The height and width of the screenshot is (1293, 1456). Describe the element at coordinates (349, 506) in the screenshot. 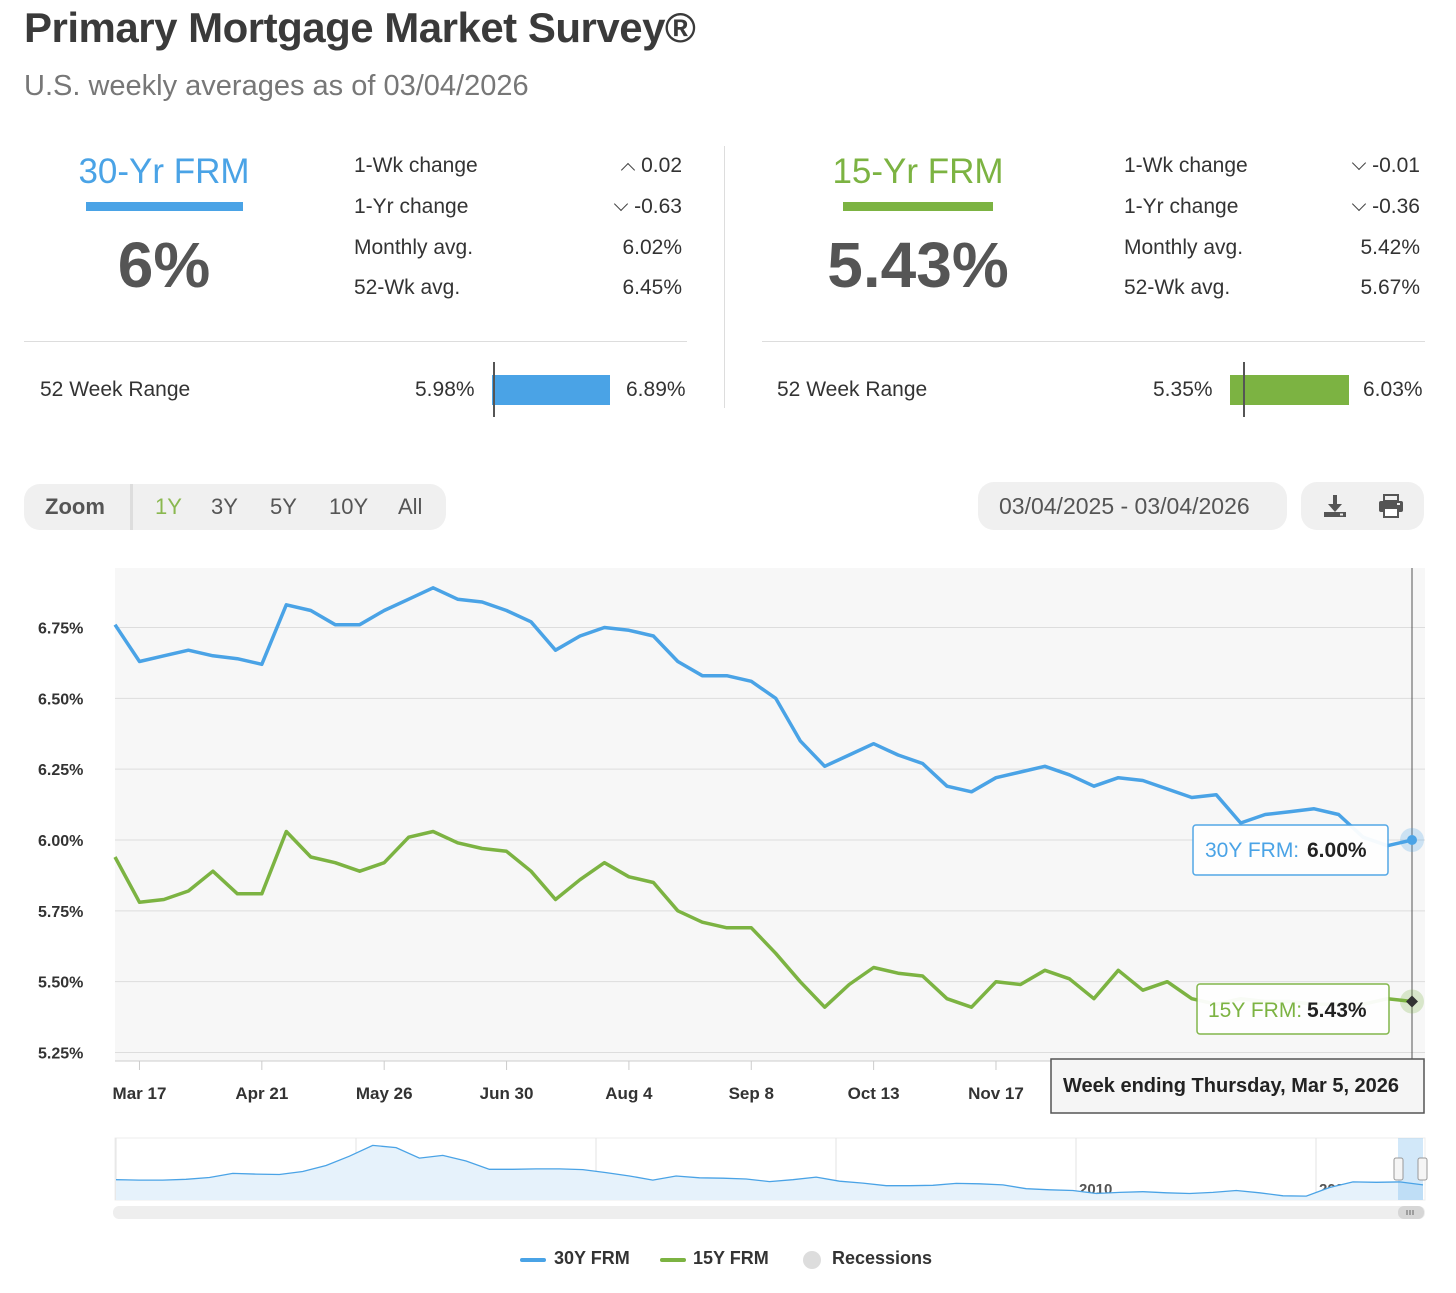

I see `zoom-10y-button: 10Y` at that location.